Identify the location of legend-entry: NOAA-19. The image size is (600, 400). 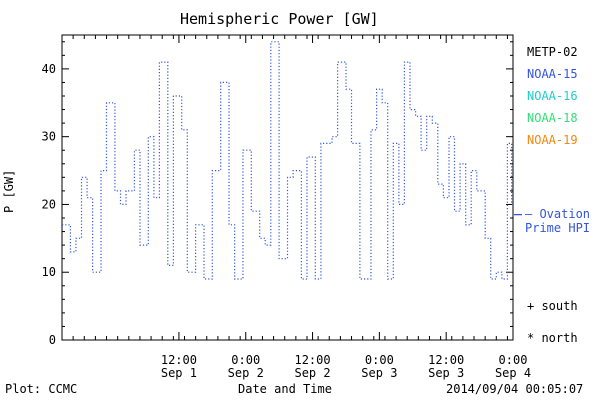
(552, 140).